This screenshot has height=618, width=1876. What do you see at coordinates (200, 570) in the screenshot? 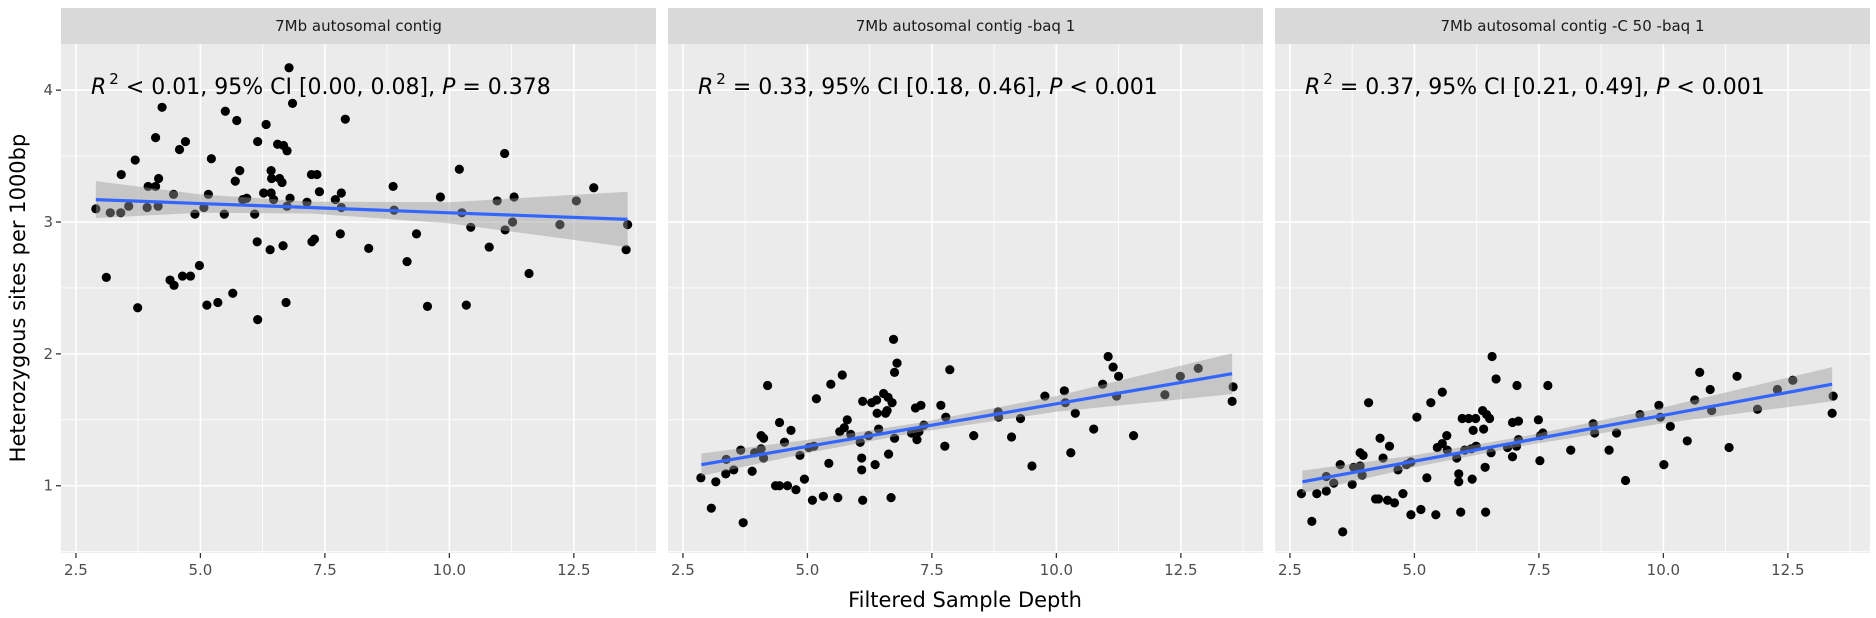
I see `x-tick-label: 5.0` at bounding box center [200, 570].